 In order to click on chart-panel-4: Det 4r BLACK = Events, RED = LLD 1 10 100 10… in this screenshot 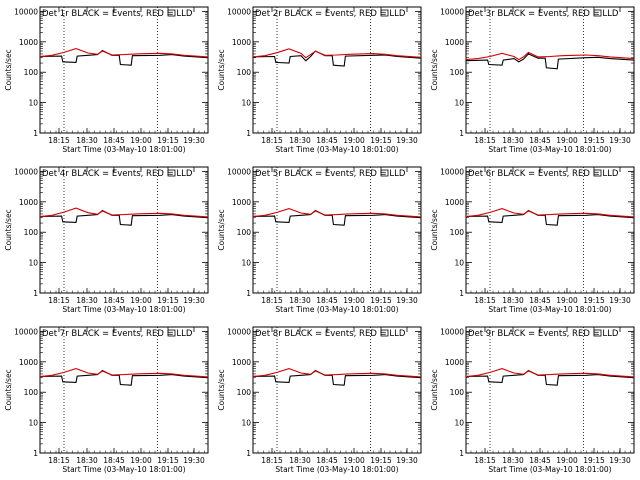, I will do `click(106, 240)`.